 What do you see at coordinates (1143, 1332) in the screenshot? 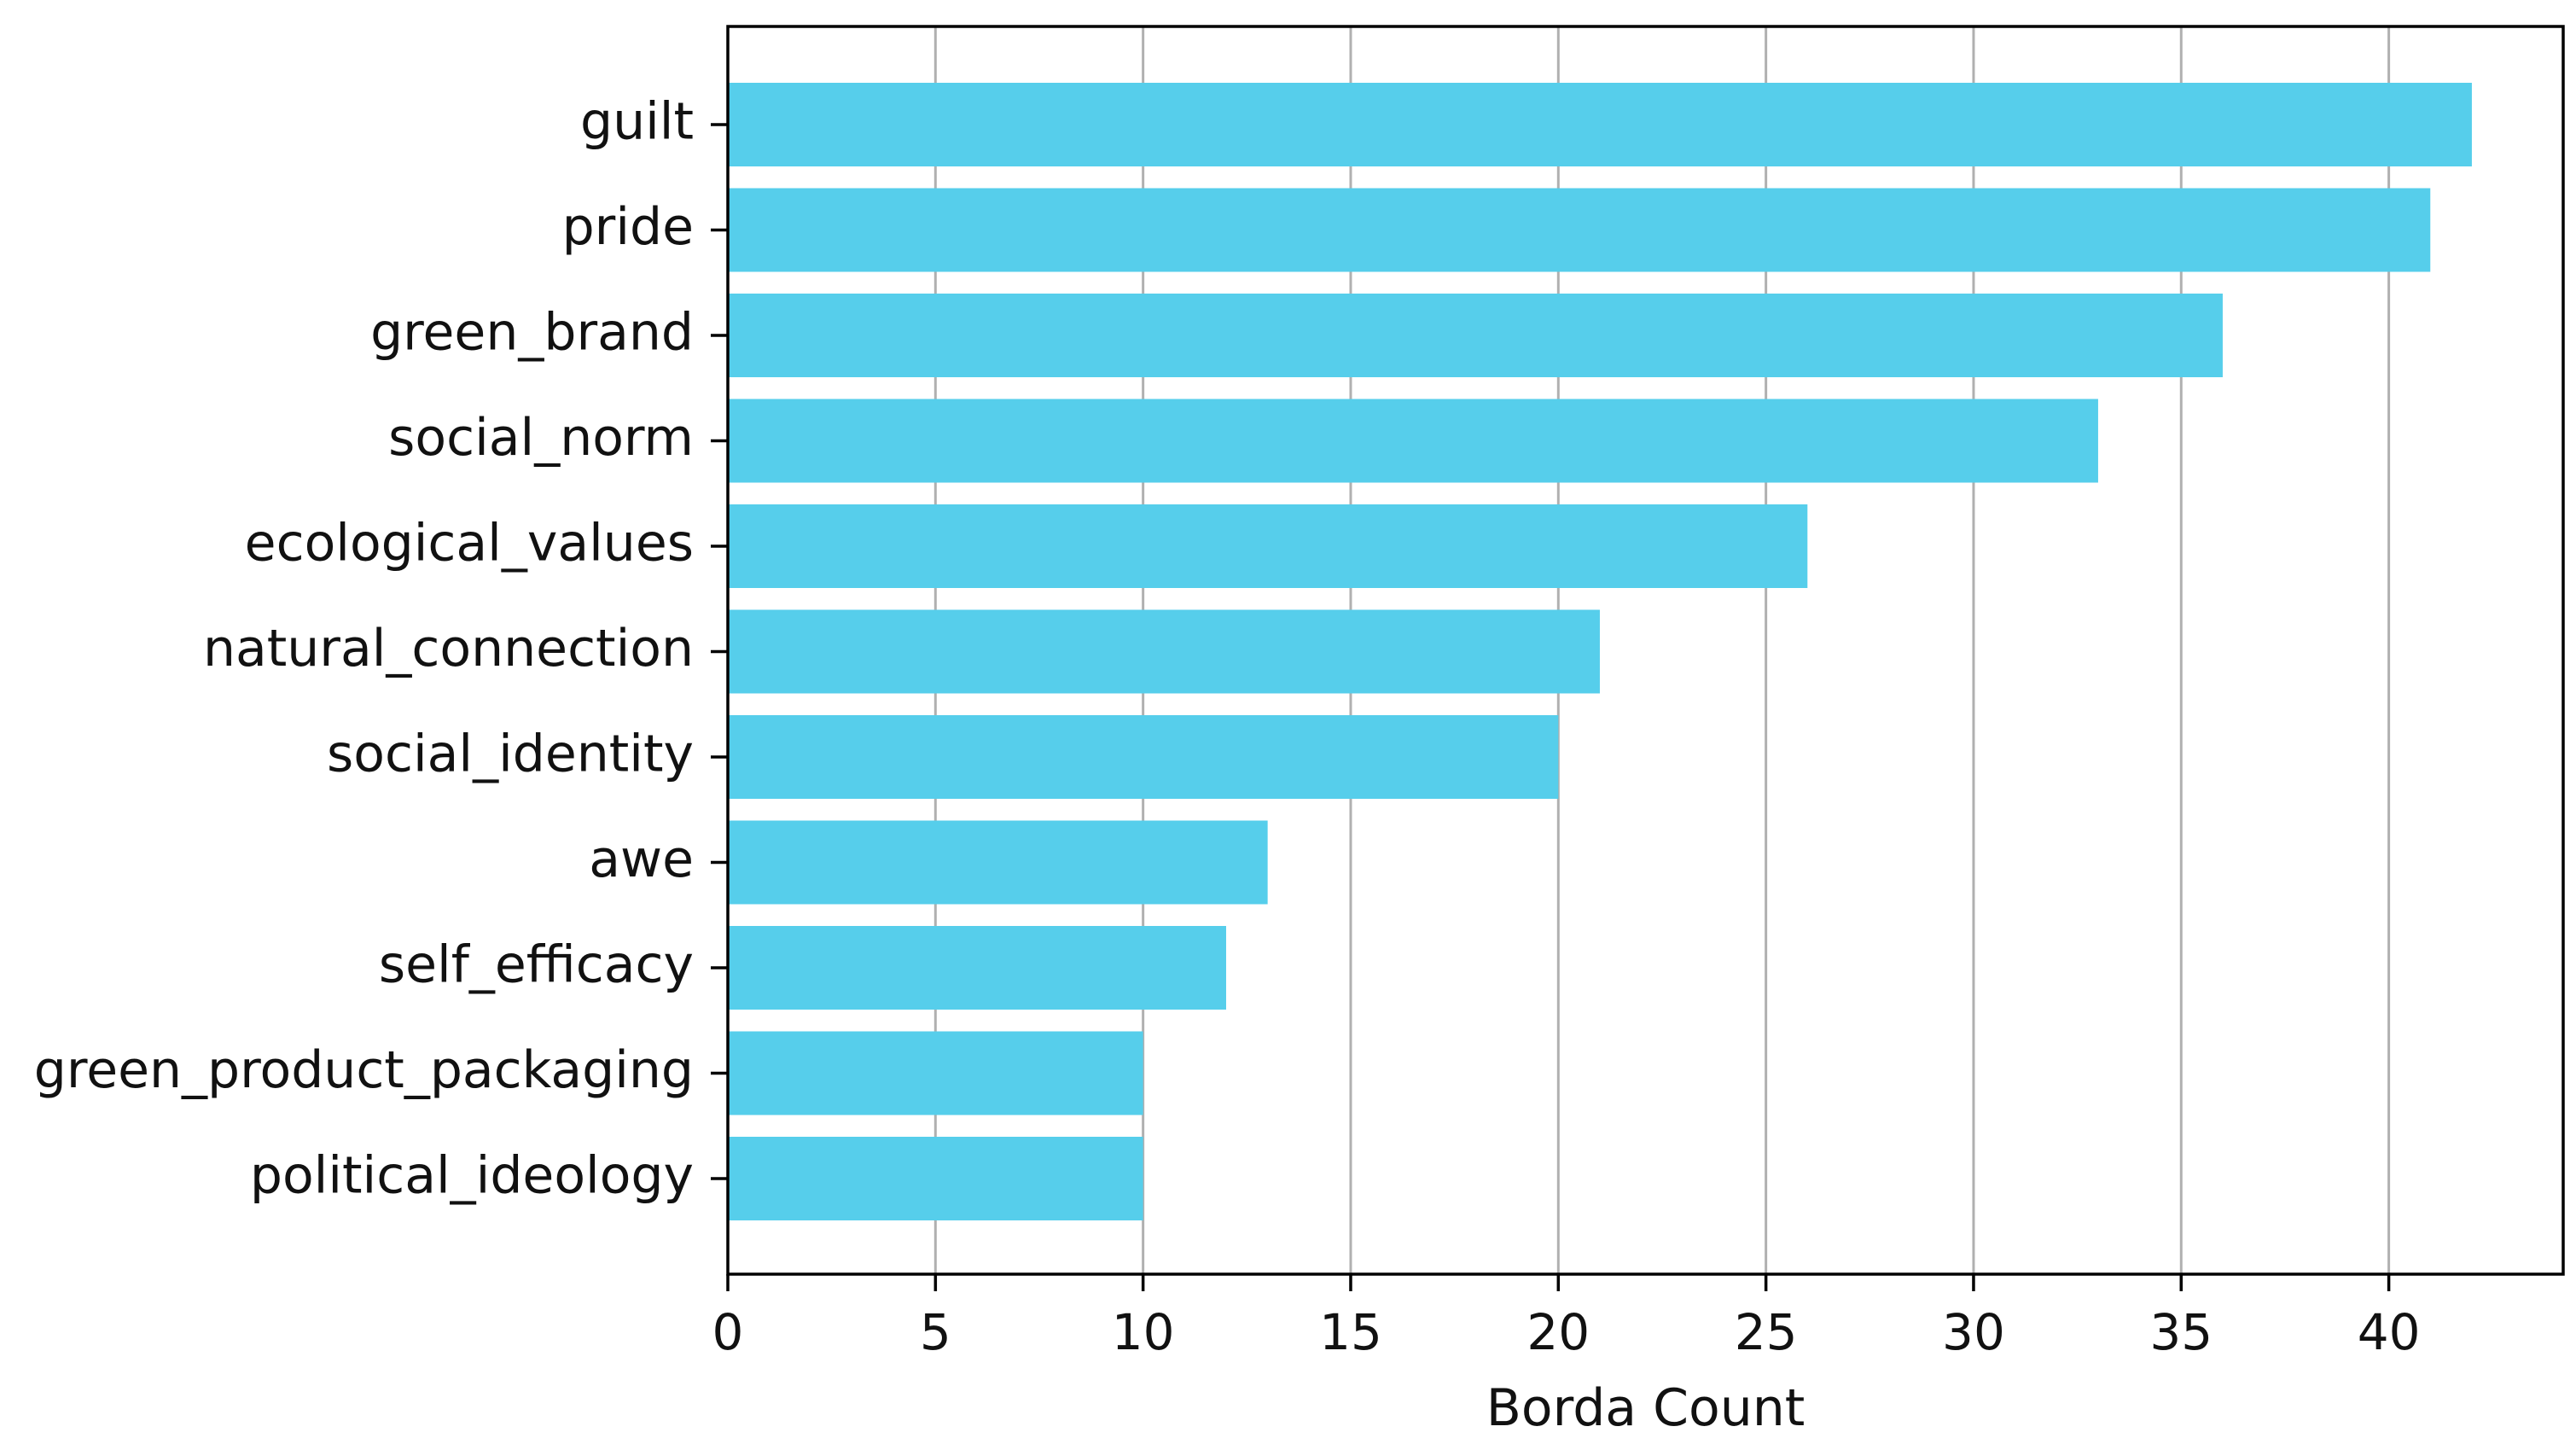
I see `x-tick-label-10: 10` at bounding box center [1143, 1332].